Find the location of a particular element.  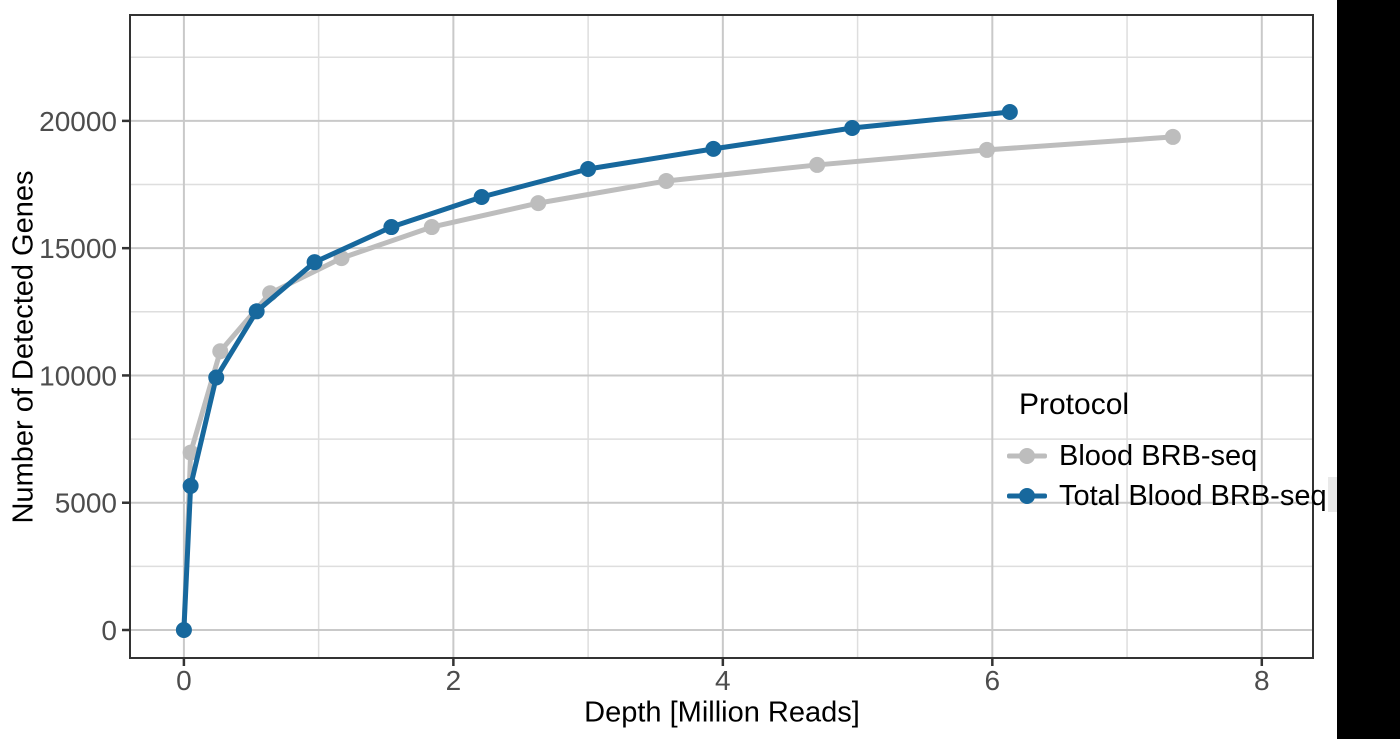

legend-key-blue is located at coordinates (1027, 496).